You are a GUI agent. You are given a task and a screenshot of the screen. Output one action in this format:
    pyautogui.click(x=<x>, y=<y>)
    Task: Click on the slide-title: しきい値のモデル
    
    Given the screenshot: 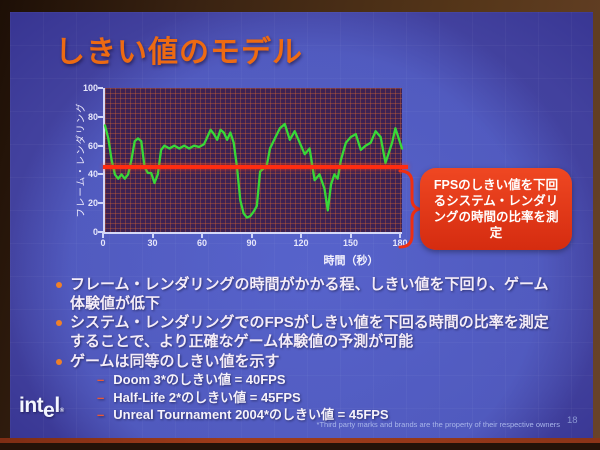 What is the action you would take?
    pyautogui.click(x=179, y=52)
    